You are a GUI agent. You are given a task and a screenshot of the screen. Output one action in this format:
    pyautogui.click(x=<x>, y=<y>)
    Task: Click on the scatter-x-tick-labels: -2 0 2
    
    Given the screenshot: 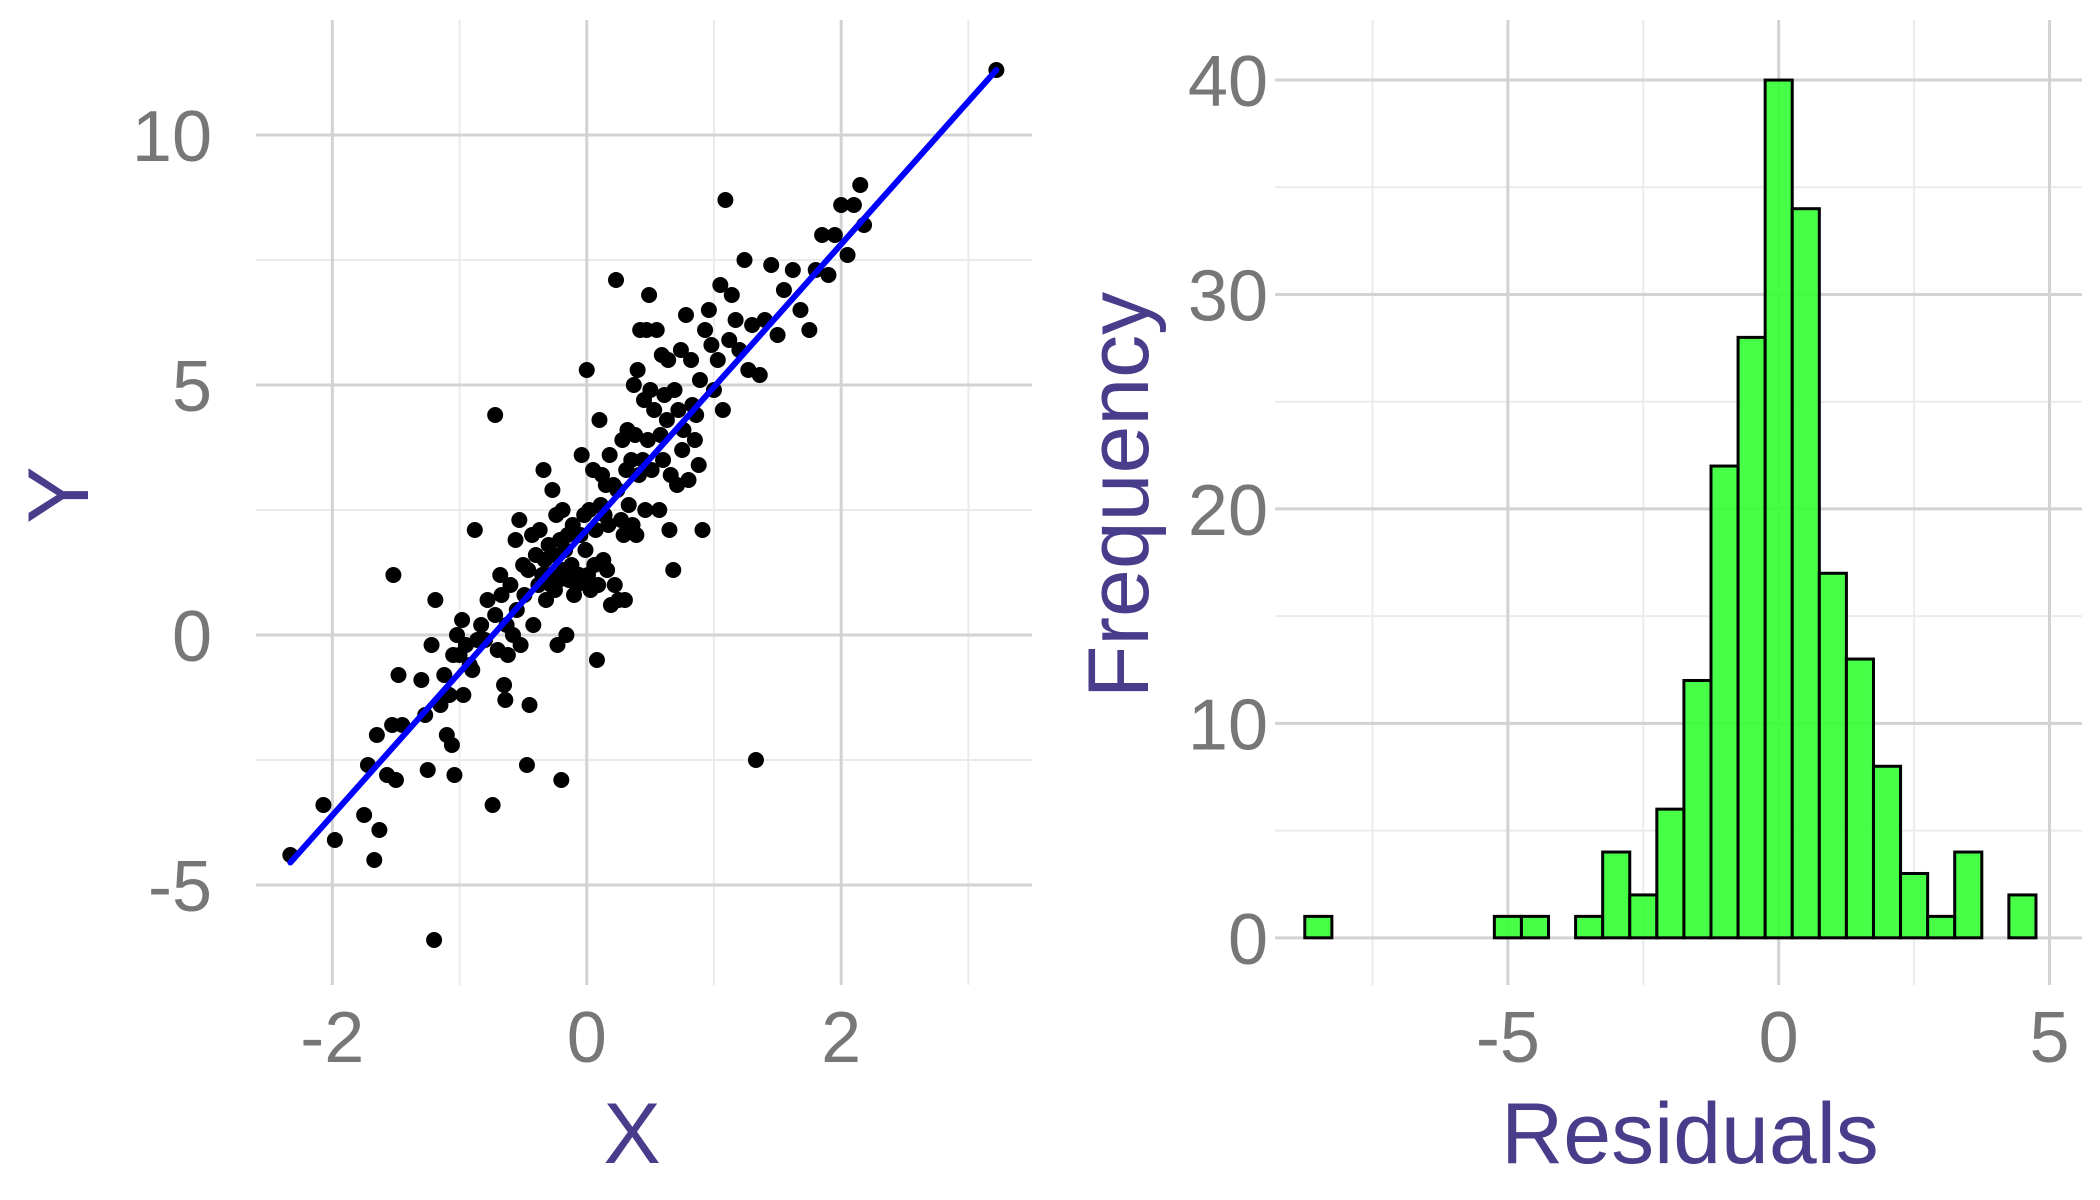 What is the action you would take?
    pyautogui.click(x=580, y=1038)
    